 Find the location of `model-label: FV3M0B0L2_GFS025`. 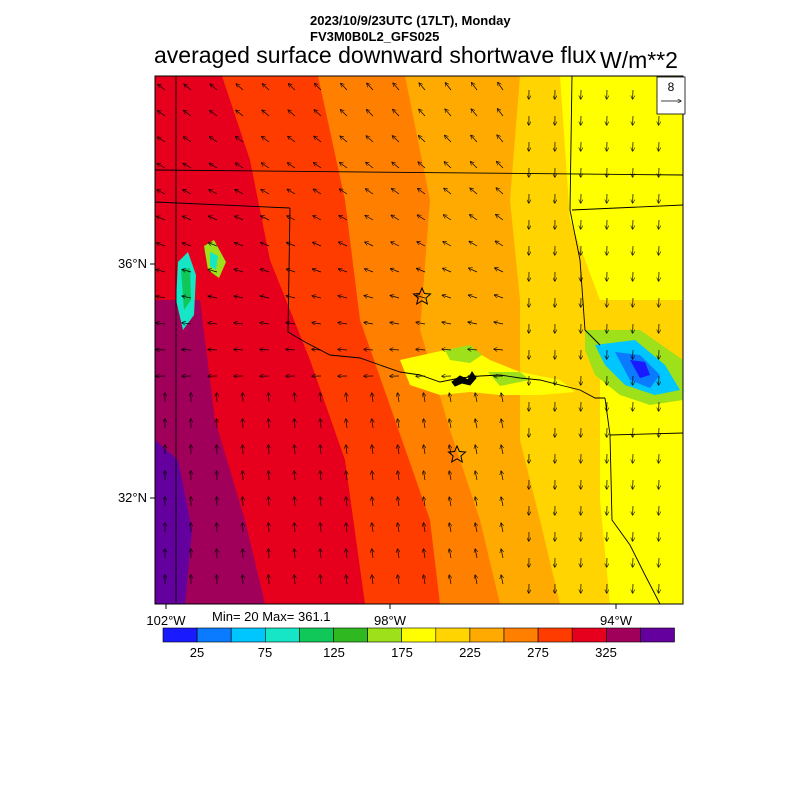

model-label: FV3M0B0L2_GFS025 is located at coordinates (375, 36).